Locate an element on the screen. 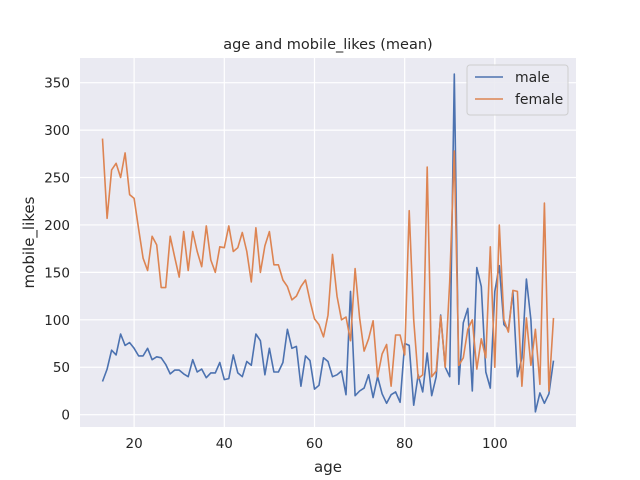 This screenshot has height=480, width=640. legend-label-female: female is located at coordinates (539, 100).